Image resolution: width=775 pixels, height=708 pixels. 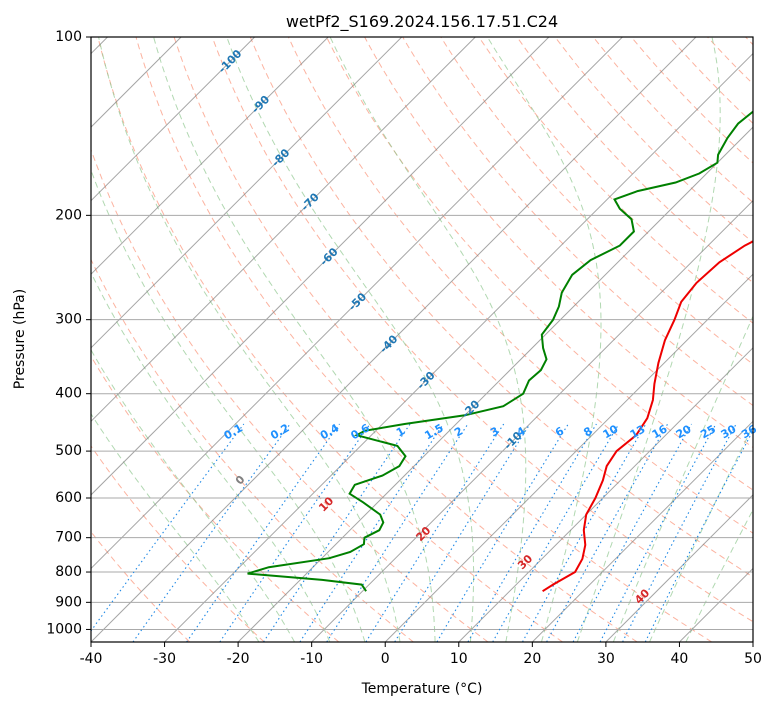 What do you see at coordinates (164, 659) in the screenshot?
I see `x-tick-label: -30` at bounding box center [164, 659].